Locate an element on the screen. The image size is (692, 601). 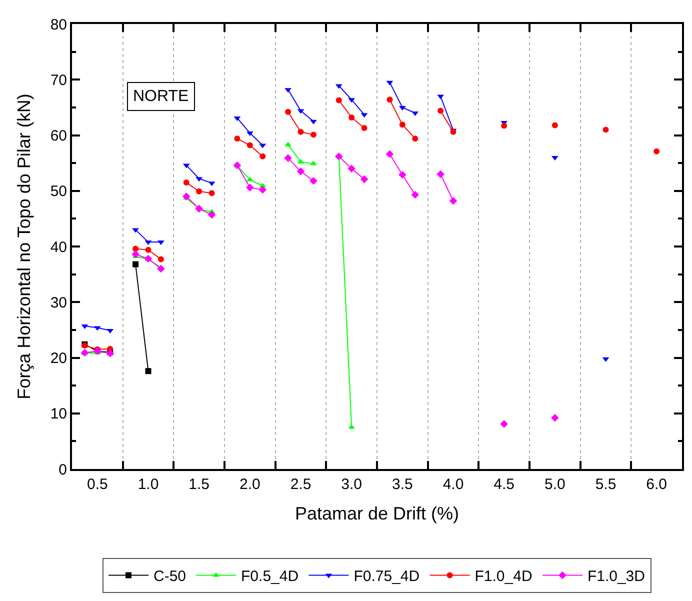
y-tick-label: 60 is located at coordinates (58, 136).